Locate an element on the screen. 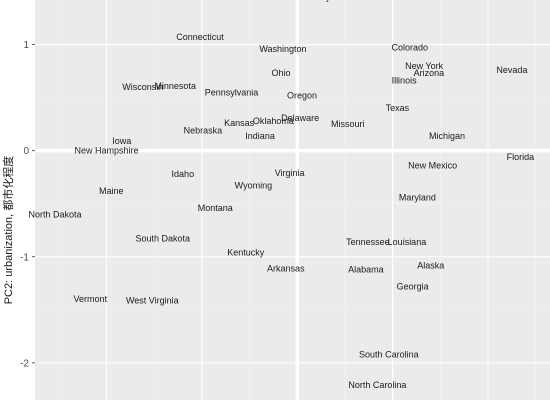 The height and width of the screenshot is (400, 550). state-point-label: Tennessee is located at coordinates (368, 242).